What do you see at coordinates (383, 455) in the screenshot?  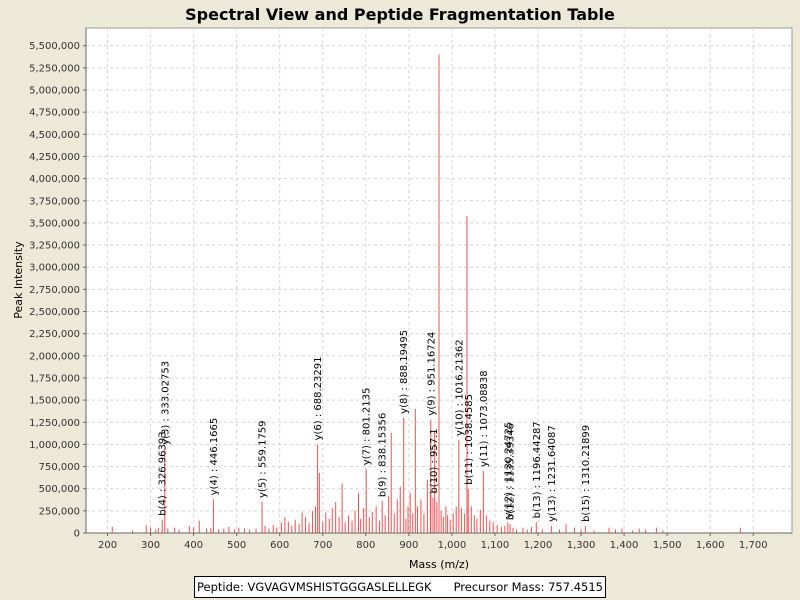 I see `fragment-ion-label: b(9) : 838.15356` at bounding box center [383, 455].